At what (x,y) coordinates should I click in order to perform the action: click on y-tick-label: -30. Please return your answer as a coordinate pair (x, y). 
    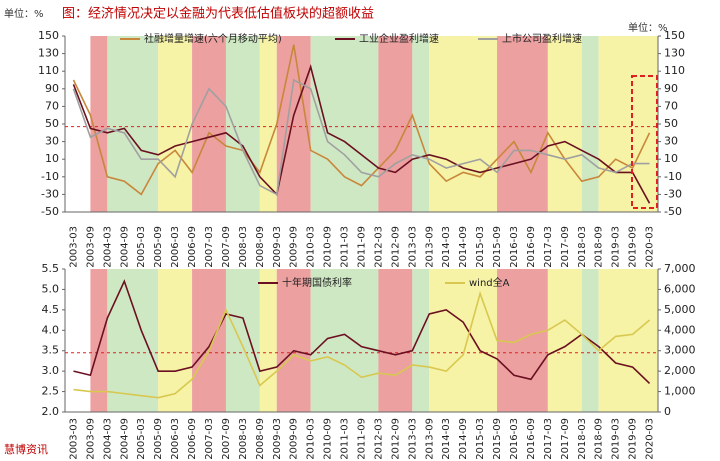
    Looking at the image, I should click on (50, 193).